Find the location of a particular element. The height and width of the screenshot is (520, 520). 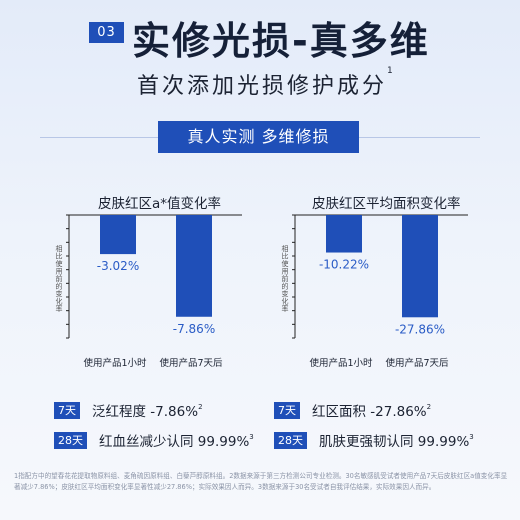

chart1-ylabel: 相比使用前的变化率 is located at coordinates (59, 279).